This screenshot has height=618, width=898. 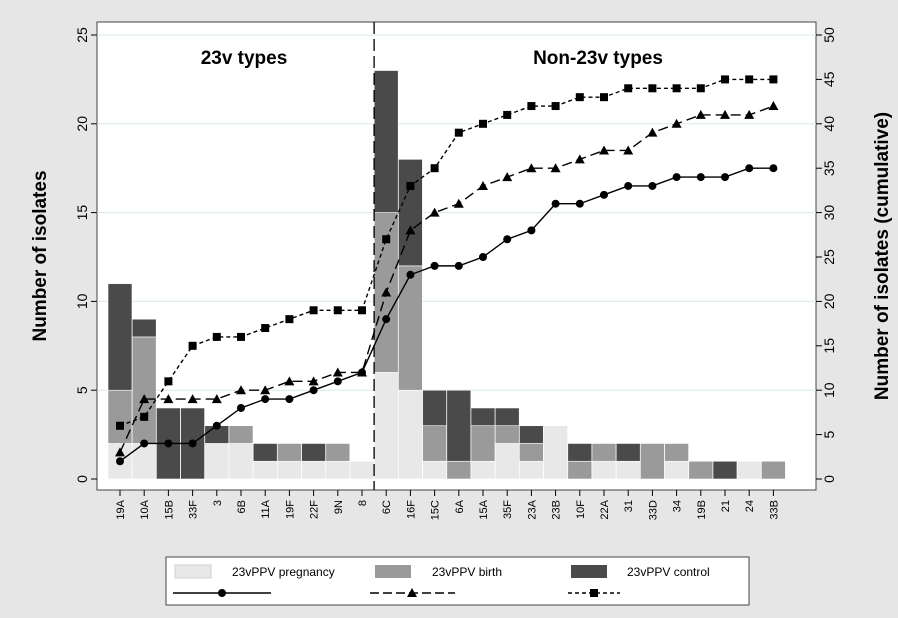 What do you see at coordinates (283, 572) in the screenshot?
I see `legend-label-pregnancy: 23vPPV pregnancy` at bounding box center [283, 572].